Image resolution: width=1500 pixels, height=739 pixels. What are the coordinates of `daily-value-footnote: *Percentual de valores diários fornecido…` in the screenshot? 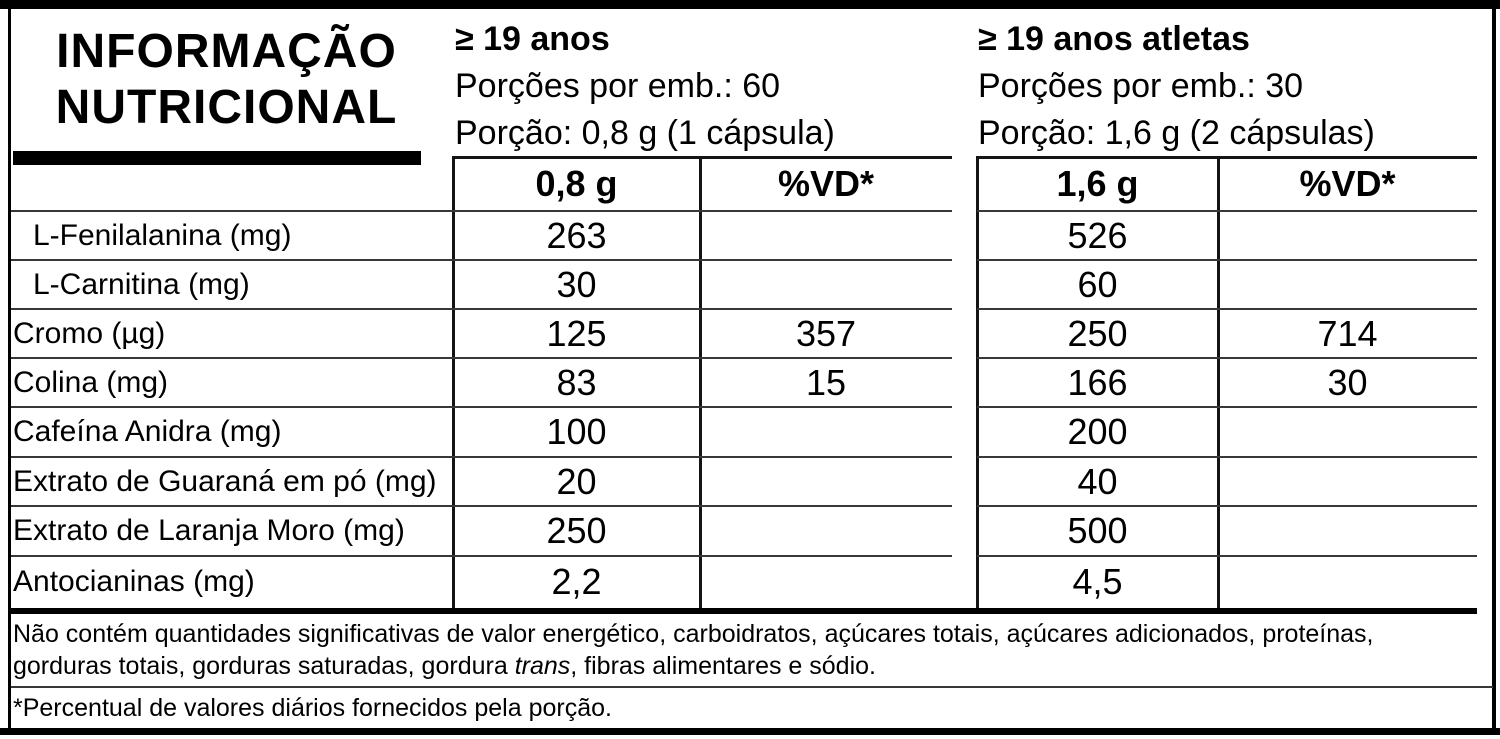 It's located at (312, 708).